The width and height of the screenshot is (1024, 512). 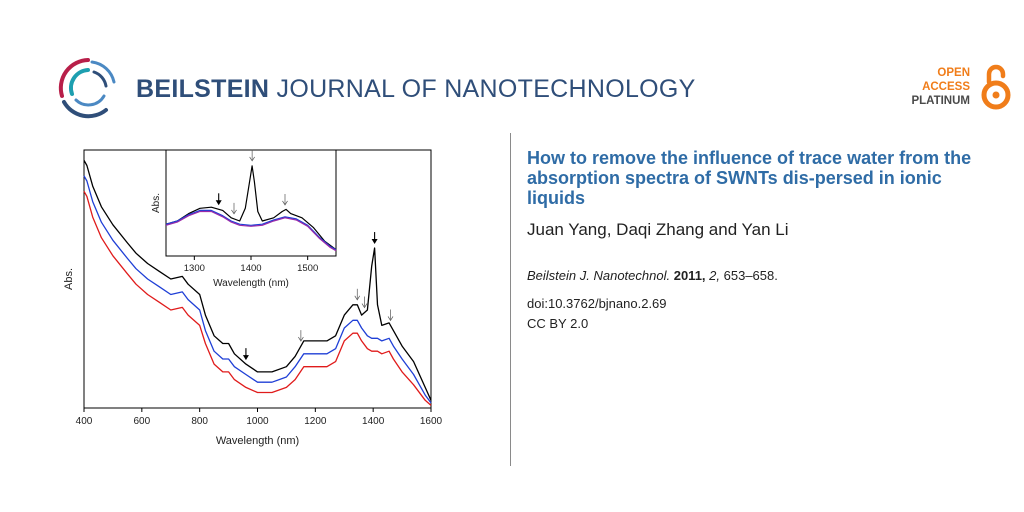 I want to click on journal-logo-icon, so click(x=87, y=88).